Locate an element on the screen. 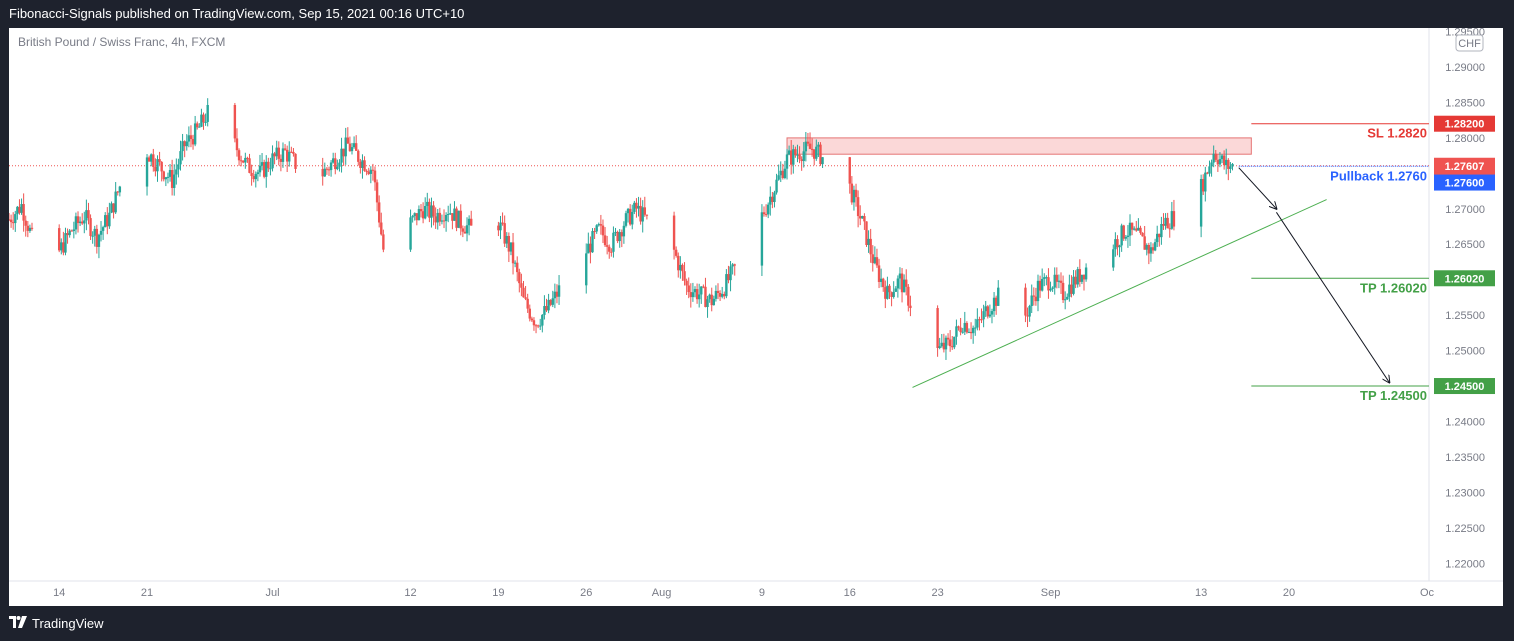 The height and width of the screenshot is (641, 1514). symbol-title: British Pound / Swiss Franc, 4h, FXCM is located at coordinates (121, 42).